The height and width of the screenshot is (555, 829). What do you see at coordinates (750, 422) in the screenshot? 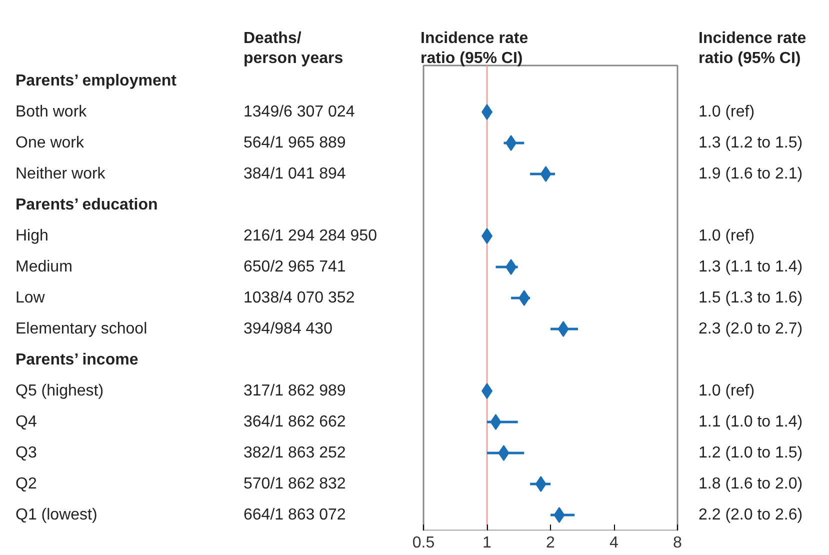
I see `text: 1.1 (1.0 to 1.4)` at bounding box center [750, 422].